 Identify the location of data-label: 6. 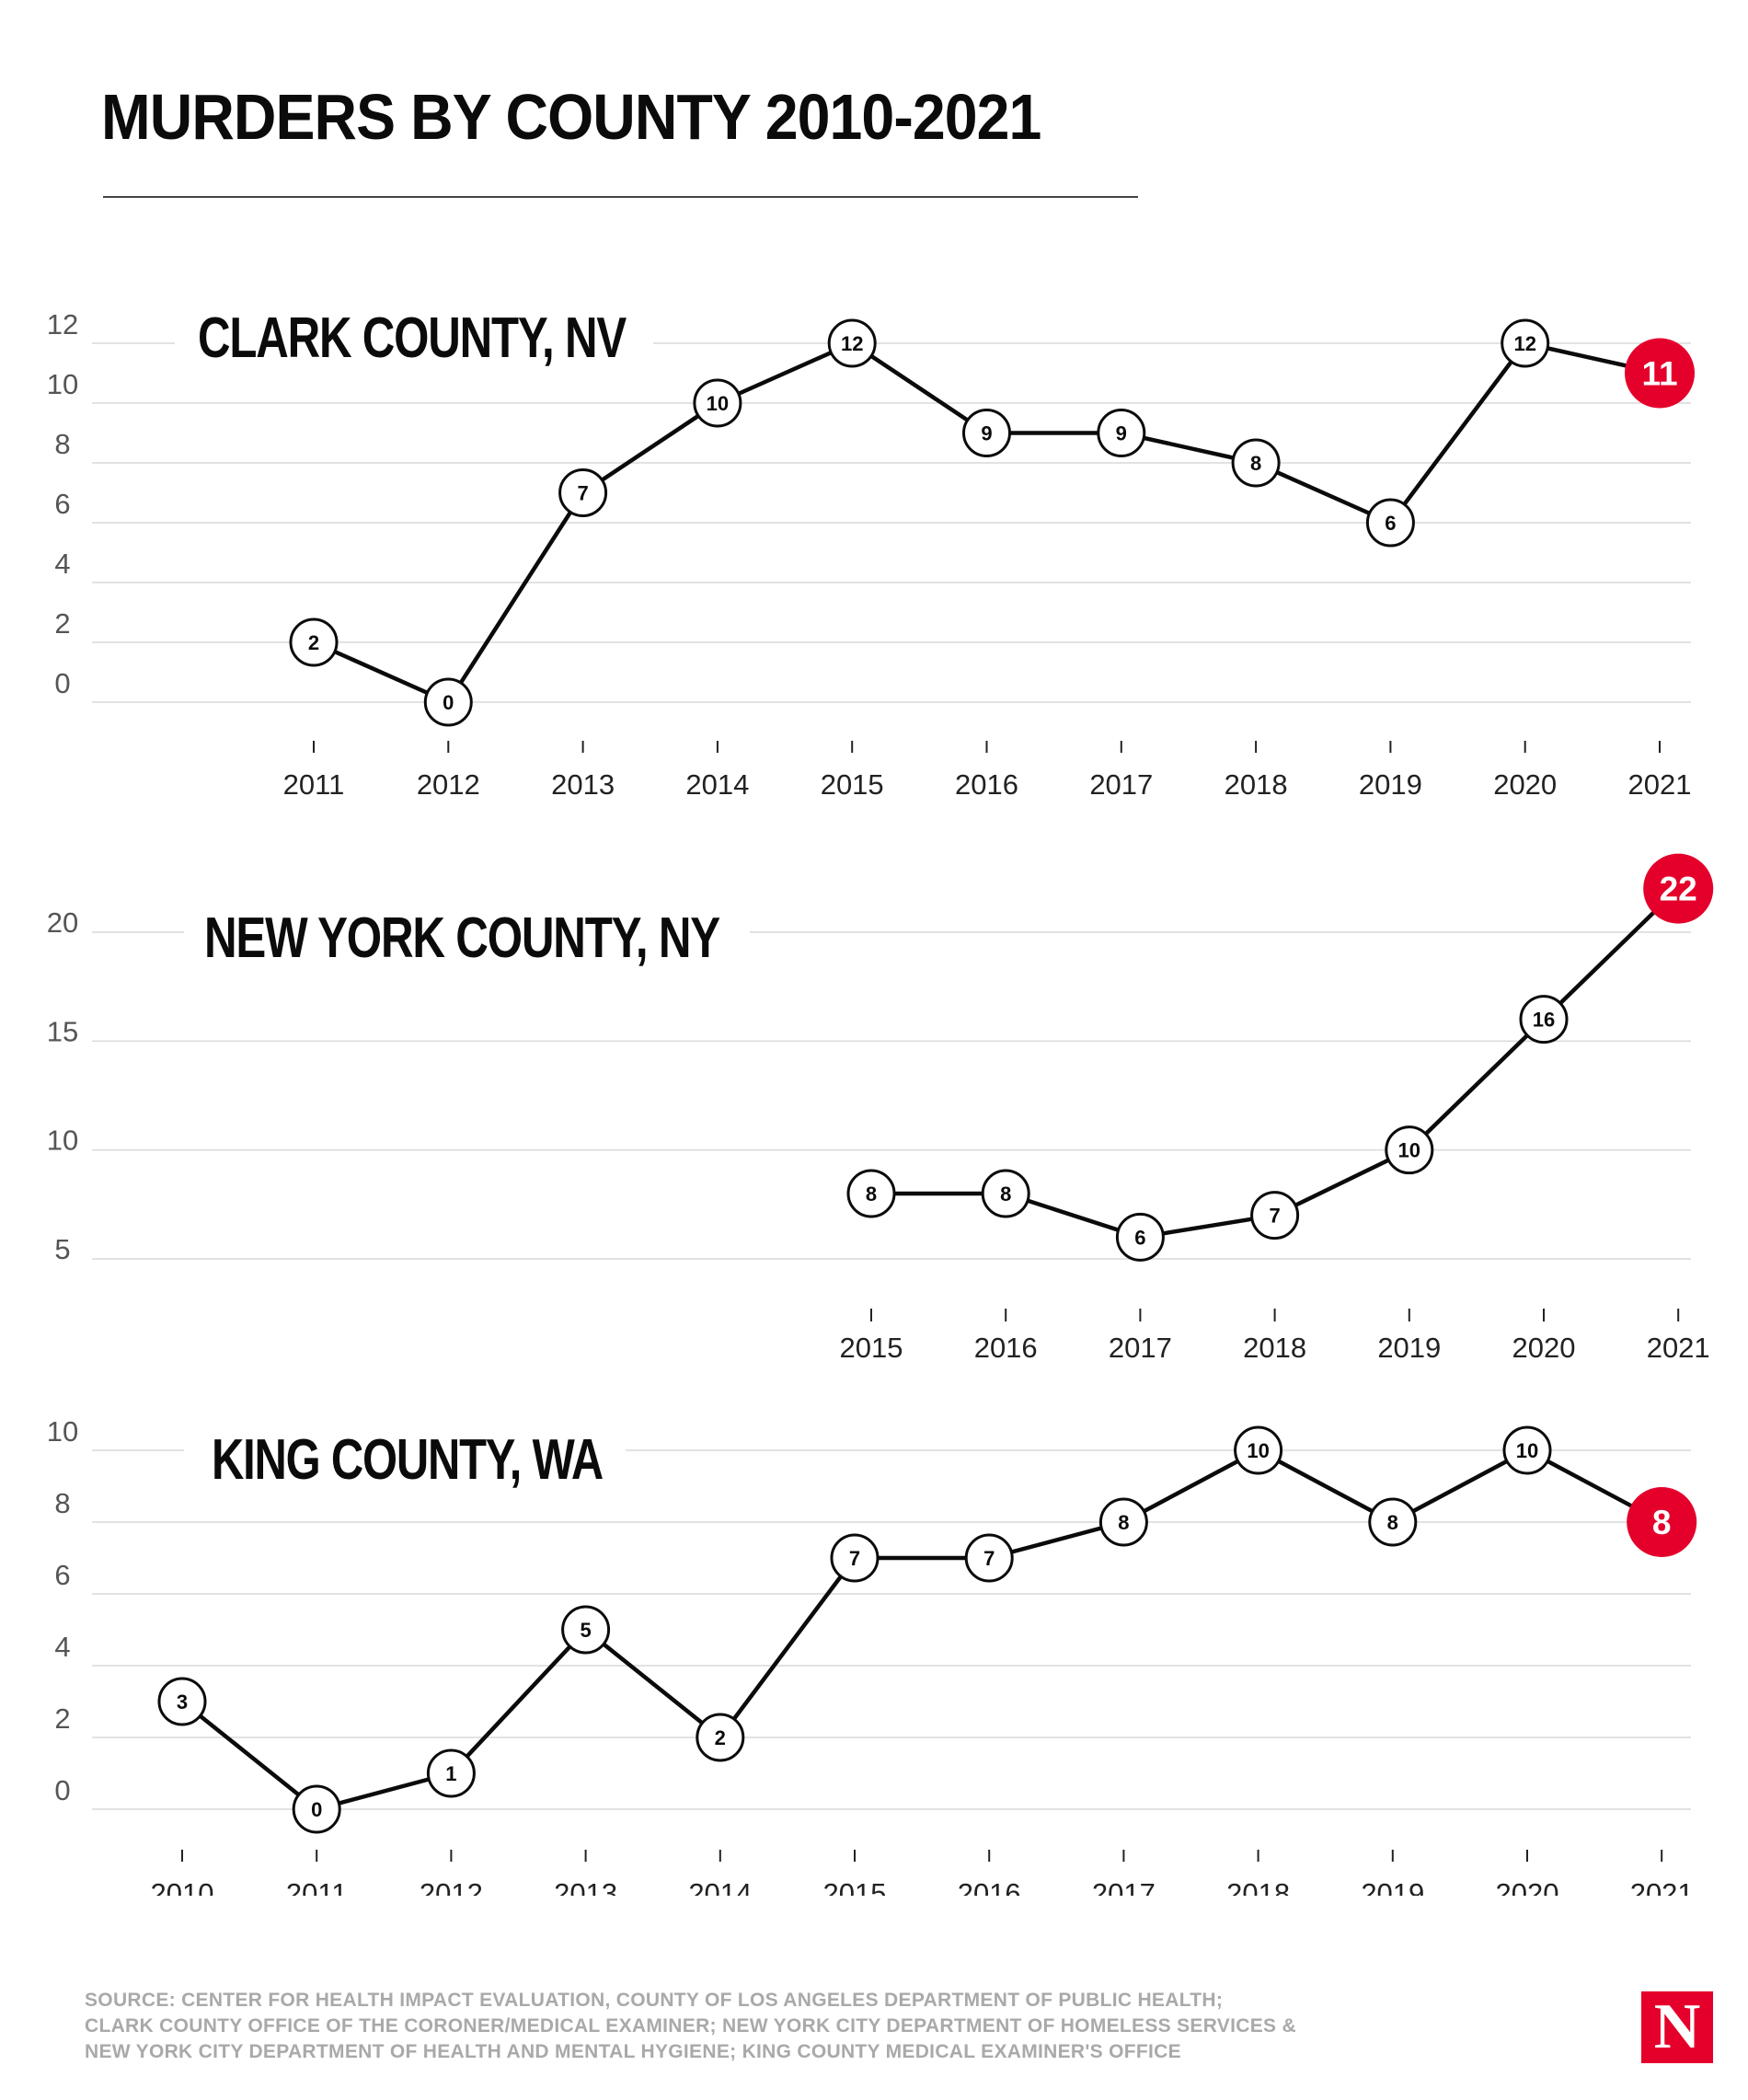
(1139, 1237).